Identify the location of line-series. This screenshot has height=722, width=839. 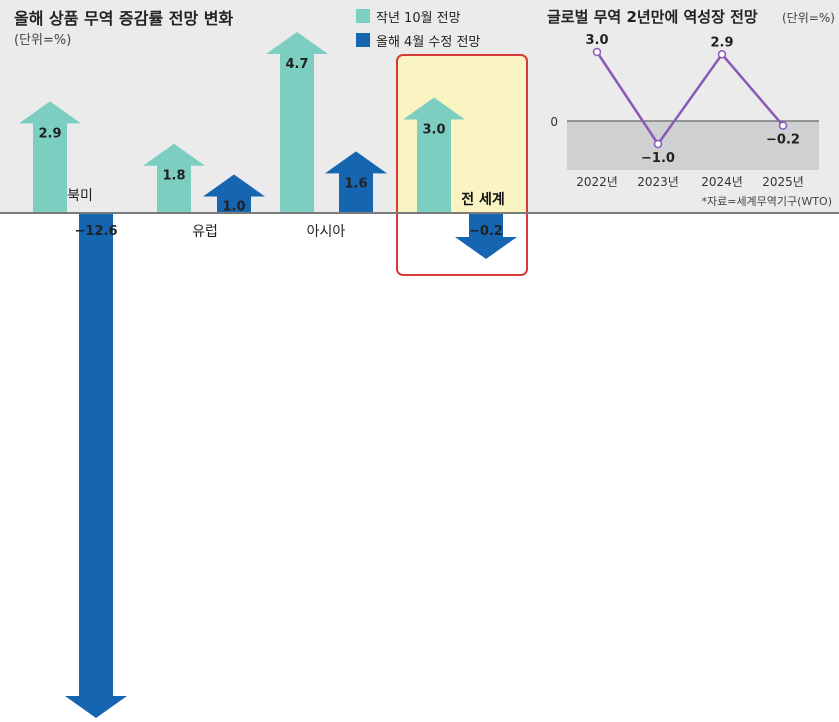
(689, 99).